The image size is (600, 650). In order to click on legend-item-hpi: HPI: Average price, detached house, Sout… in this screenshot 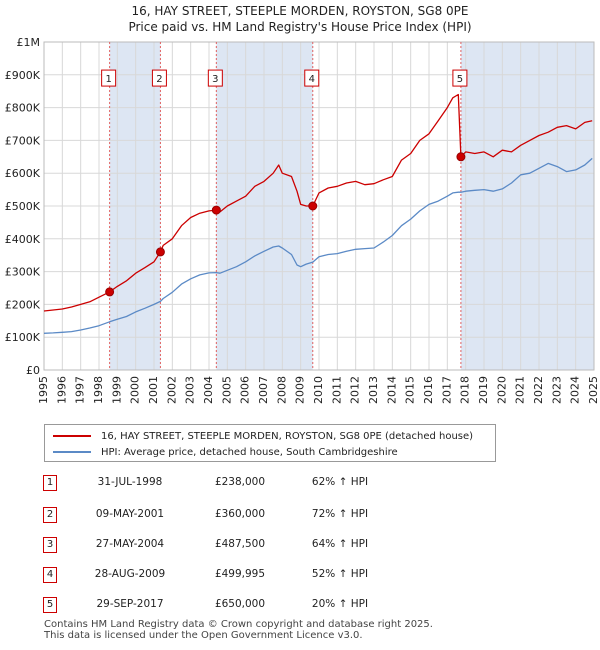, I will do `click(225, 452)`.